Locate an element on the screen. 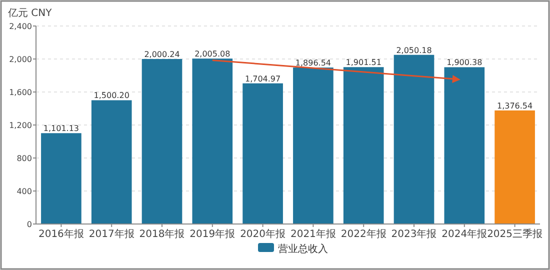 This screenshot has height=270, width=550. x-tick-label: 2023年报 is located at coordinates (414, 234).